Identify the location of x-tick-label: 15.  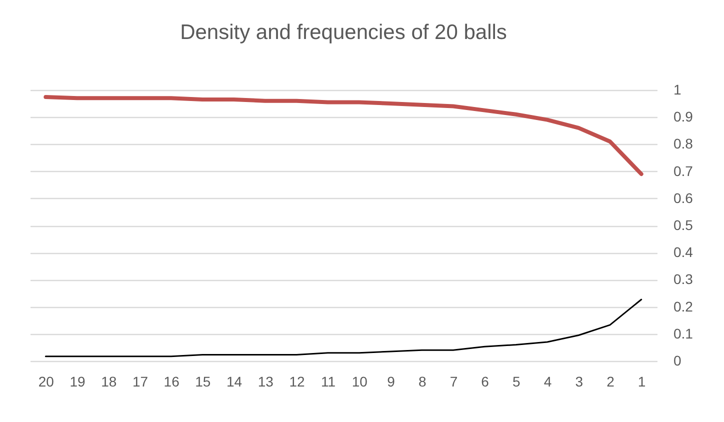
(203, 382).